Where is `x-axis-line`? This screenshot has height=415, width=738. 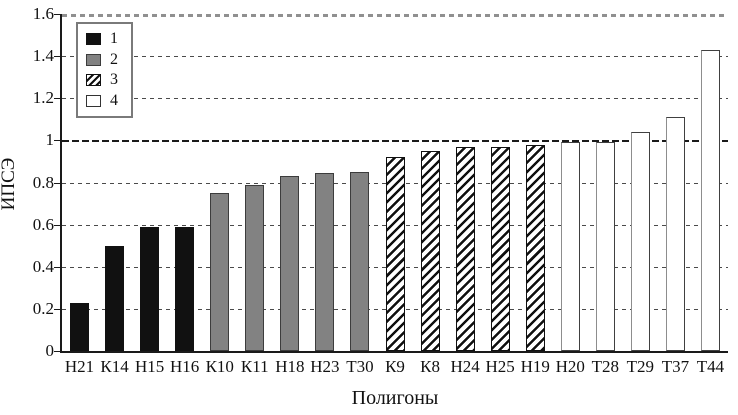 x-axis-line is located at coordinates (394, 352).